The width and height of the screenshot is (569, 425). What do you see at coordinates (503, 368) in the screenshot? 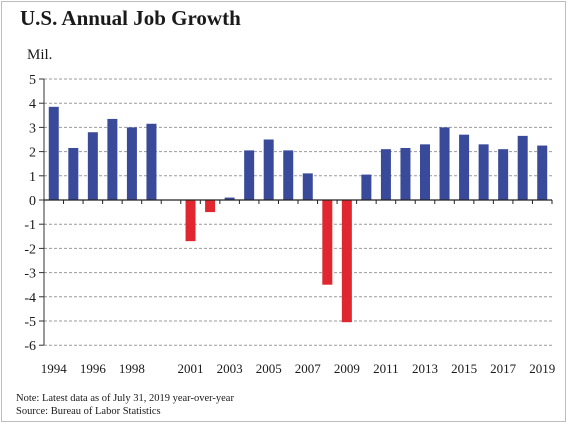
I see `x-tick-label-2017: 2017` at bounding box center [503, 368].